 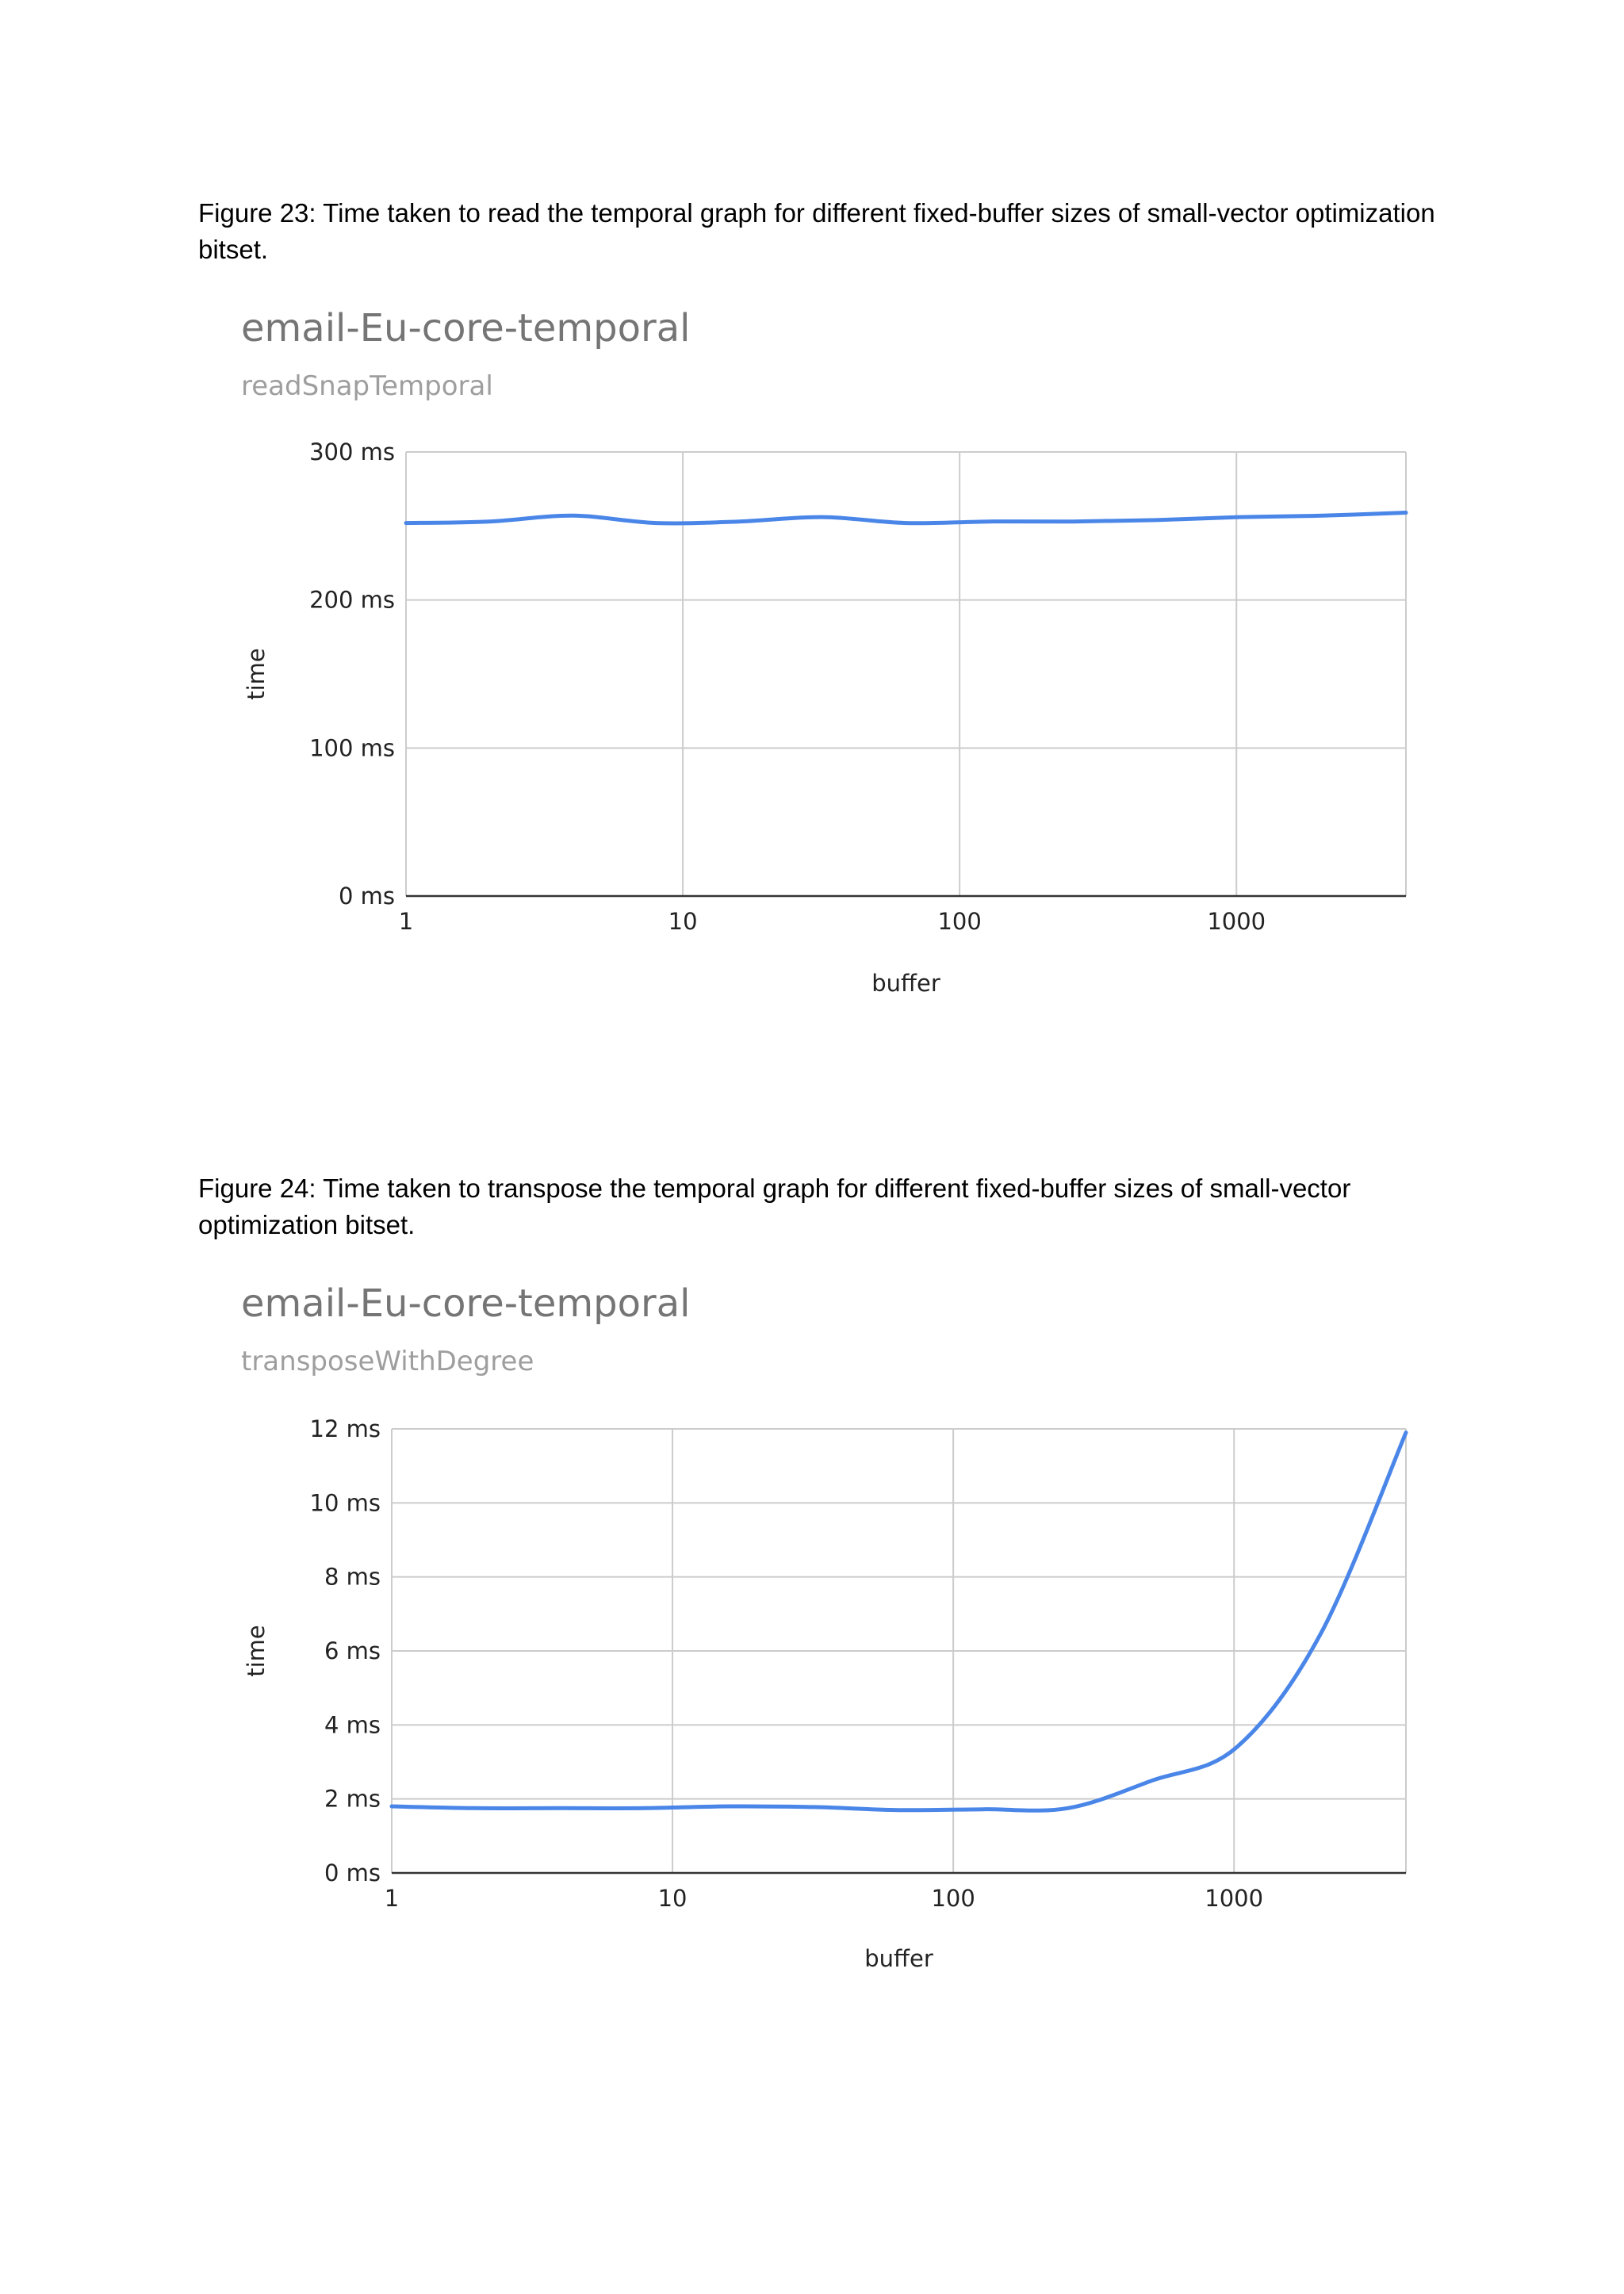 I want to click on chart-subtitle: transposeWithDegree, so click(x=387, y=1362).